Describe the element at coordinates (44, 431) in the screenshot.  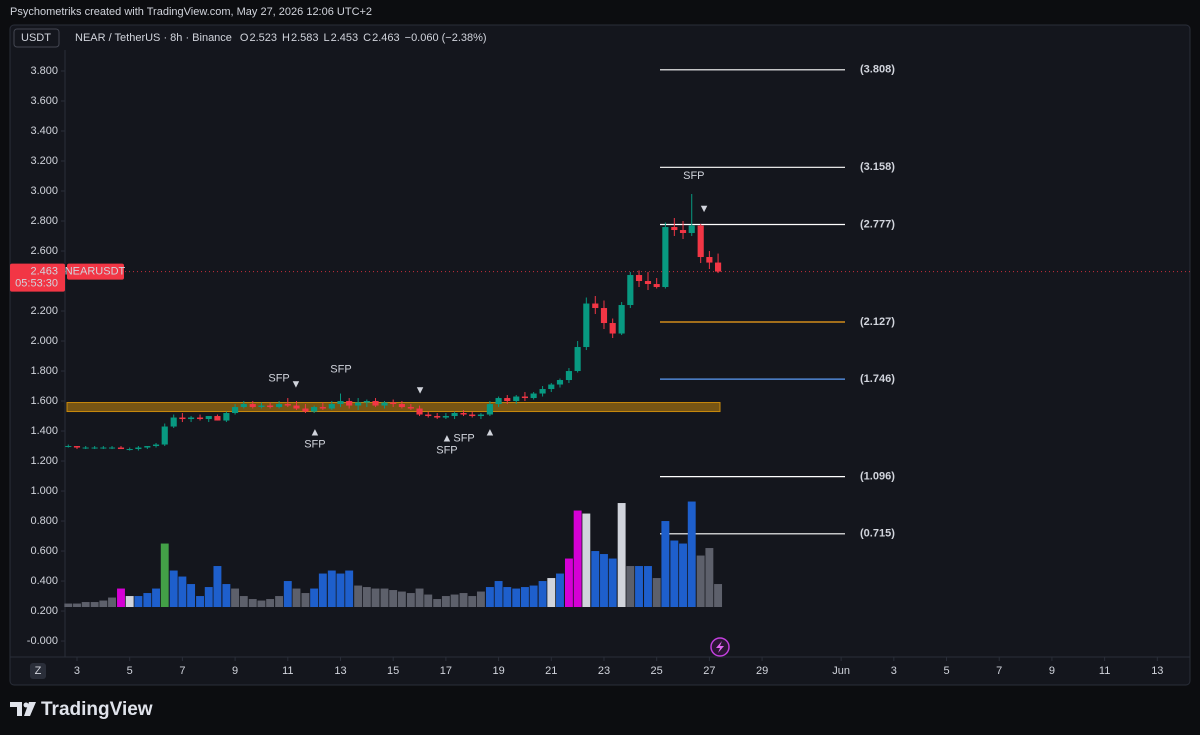
I see `y-tick-label: 1.400` at that location.